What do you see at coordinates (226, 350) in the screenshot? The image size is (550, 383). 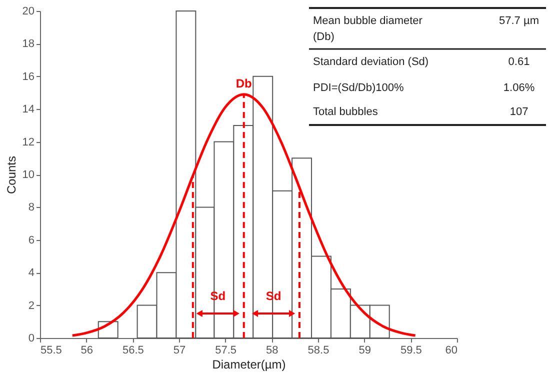 I see `x-tick-label: 57.5` at bounding box center [226, 350].